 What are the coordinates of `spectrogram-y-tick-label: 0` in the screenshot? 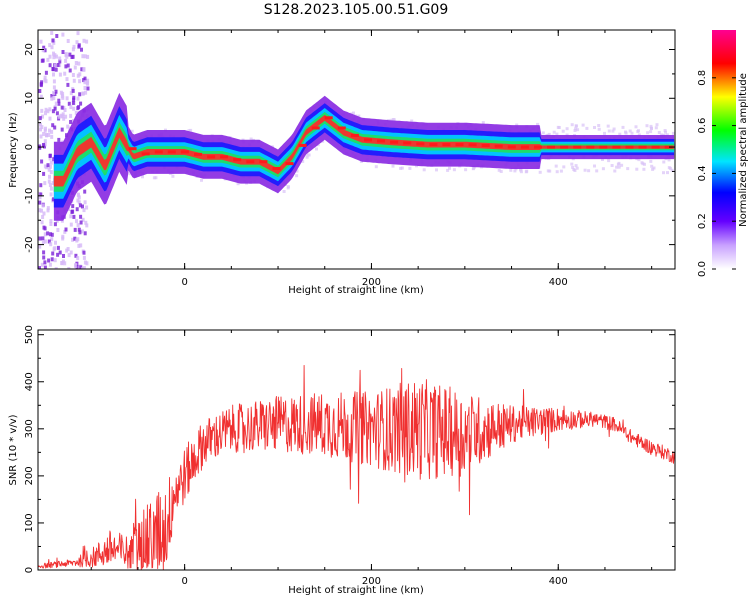 It's located at (29, 147).